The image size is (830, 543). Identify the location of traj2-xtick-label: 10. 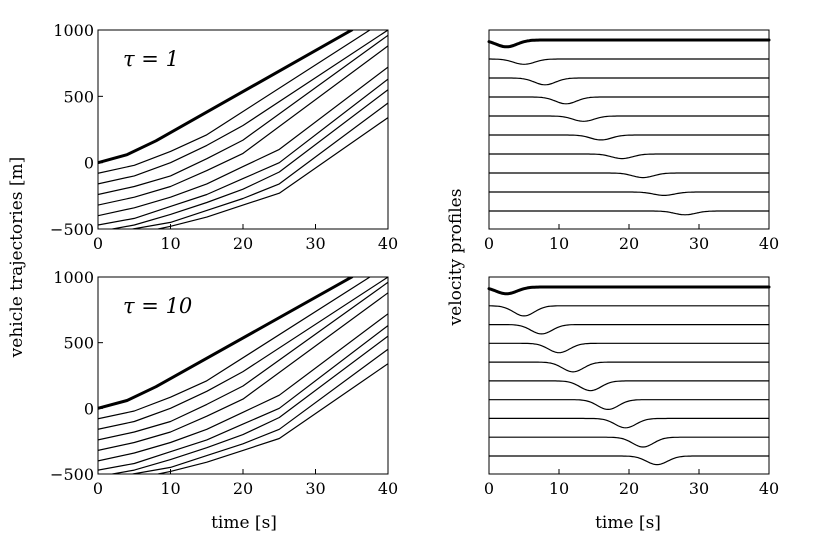
(170, 488).